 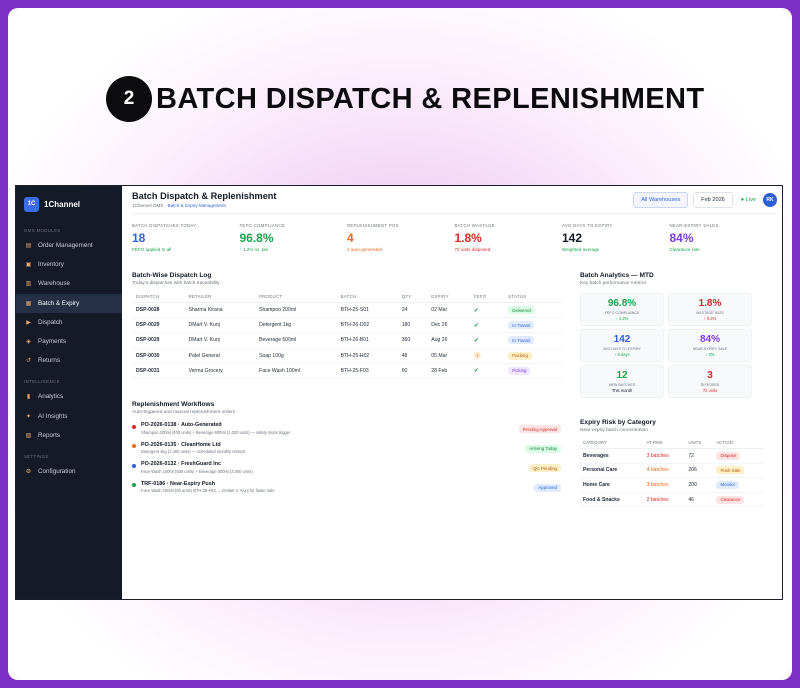 I want to click on warehouse-filter-button: All Warehouses, so click(x=661, y=199).